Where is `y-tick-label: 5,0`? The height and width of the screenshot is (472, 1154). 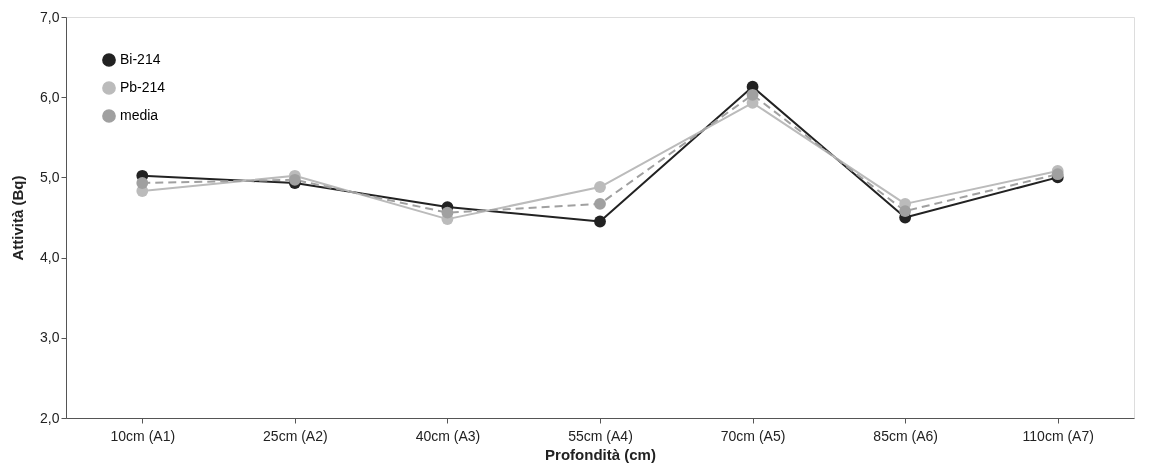
y-tick-label: 5,0 is located at coordinates (50, 176).